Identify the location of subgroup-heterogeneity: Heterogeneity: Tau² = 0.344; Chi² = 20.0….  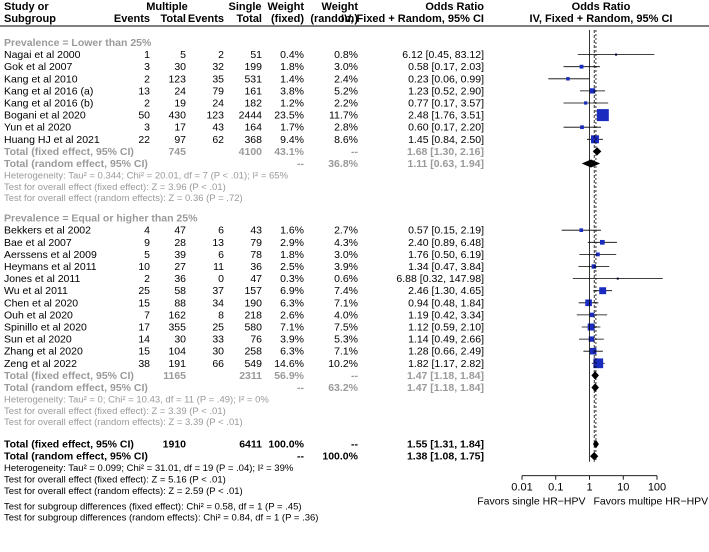
(146, 175).